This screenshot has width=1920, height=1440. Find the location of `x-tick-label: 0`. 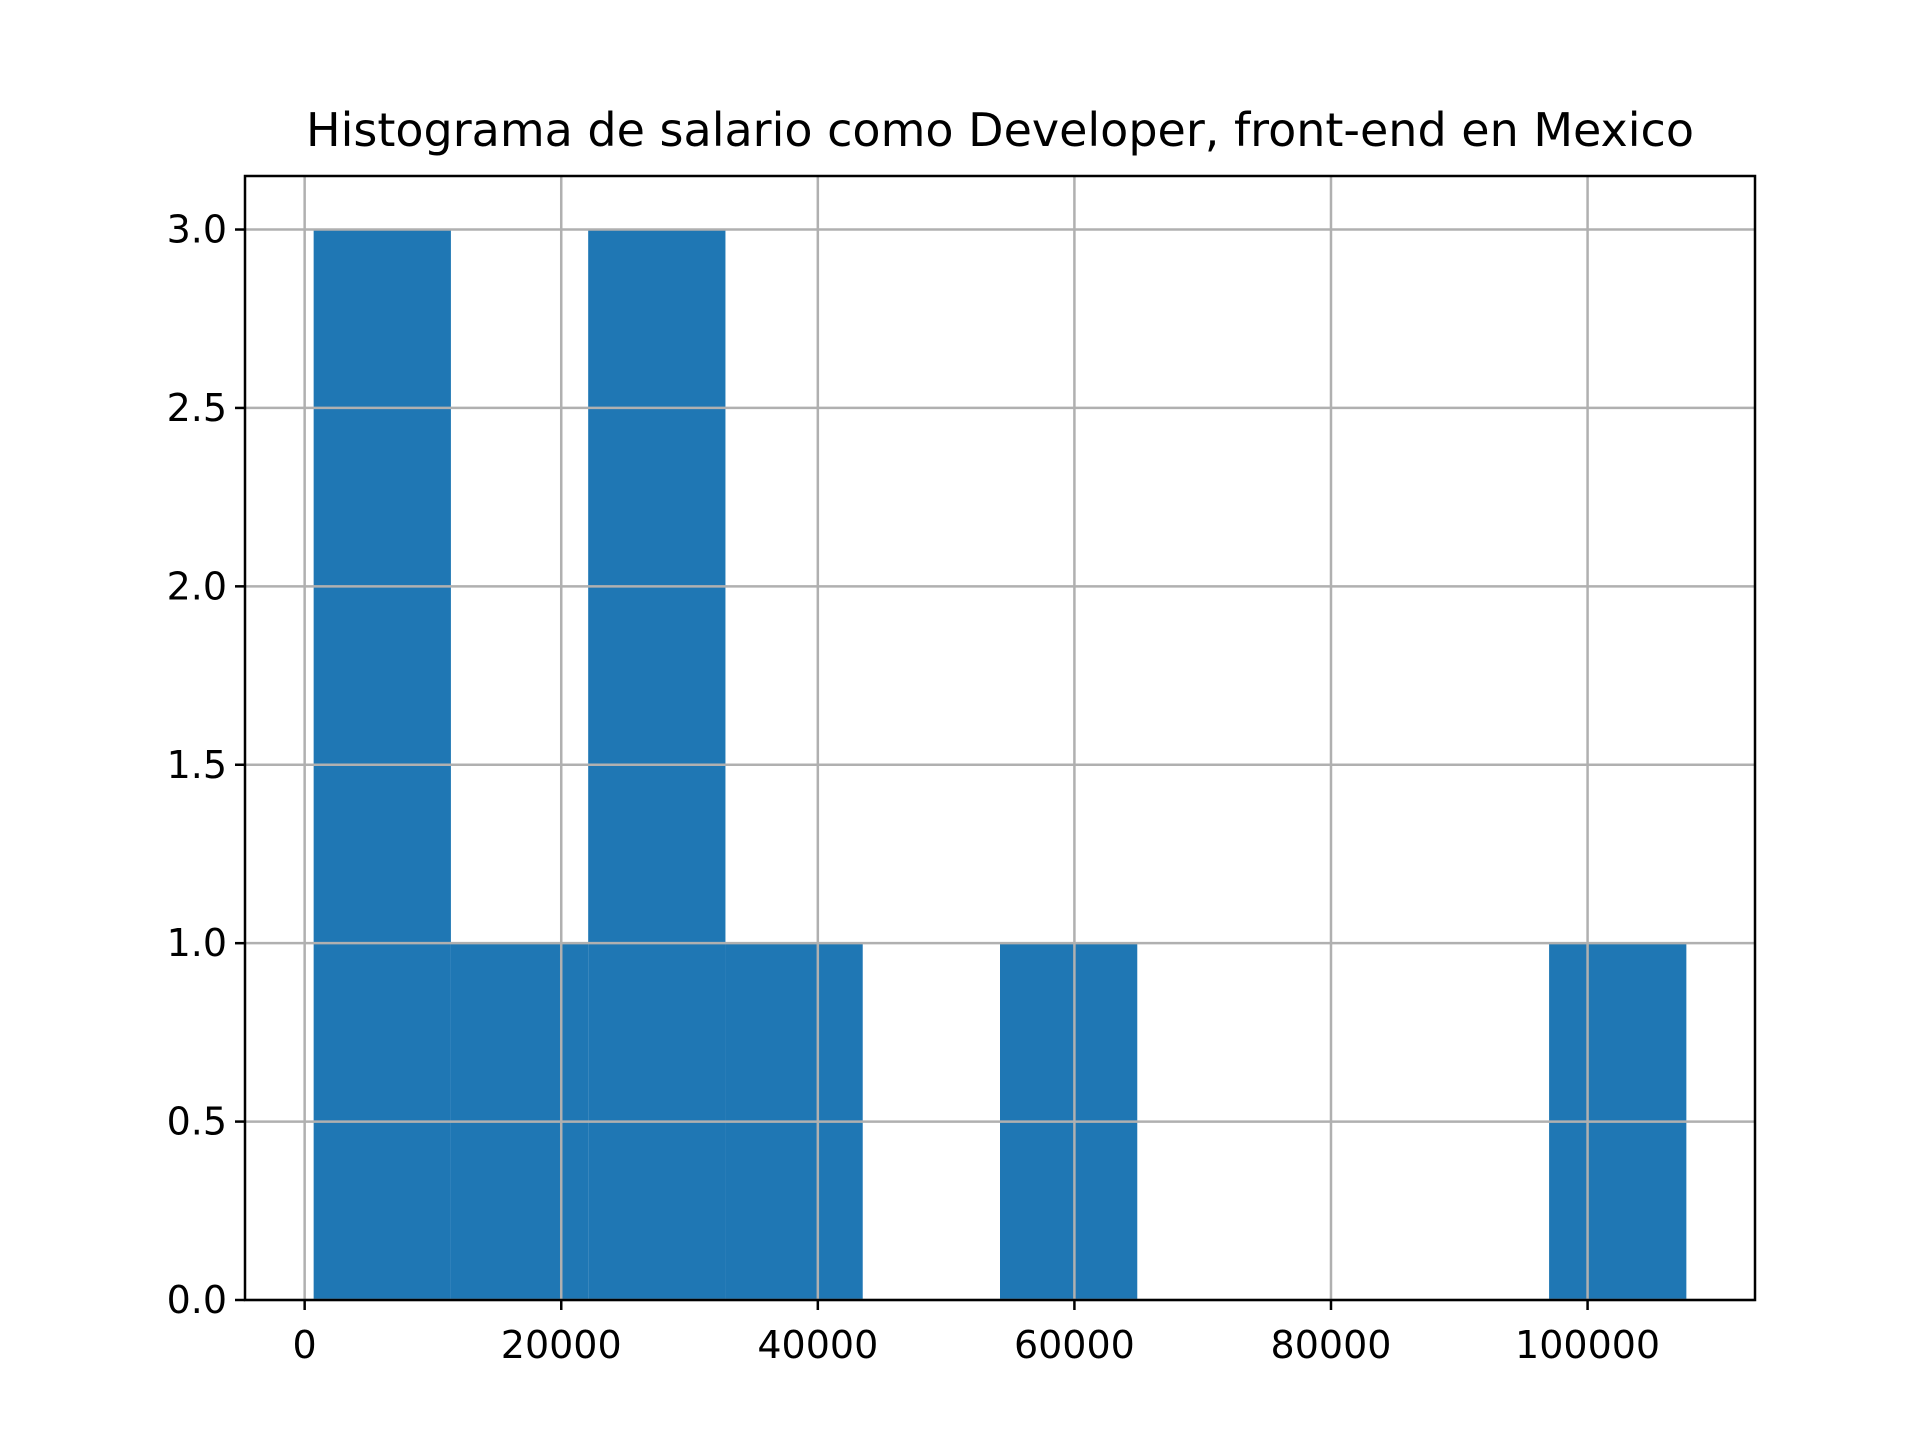

x-tick-label: 0 is located at coordinates (305, 1345).